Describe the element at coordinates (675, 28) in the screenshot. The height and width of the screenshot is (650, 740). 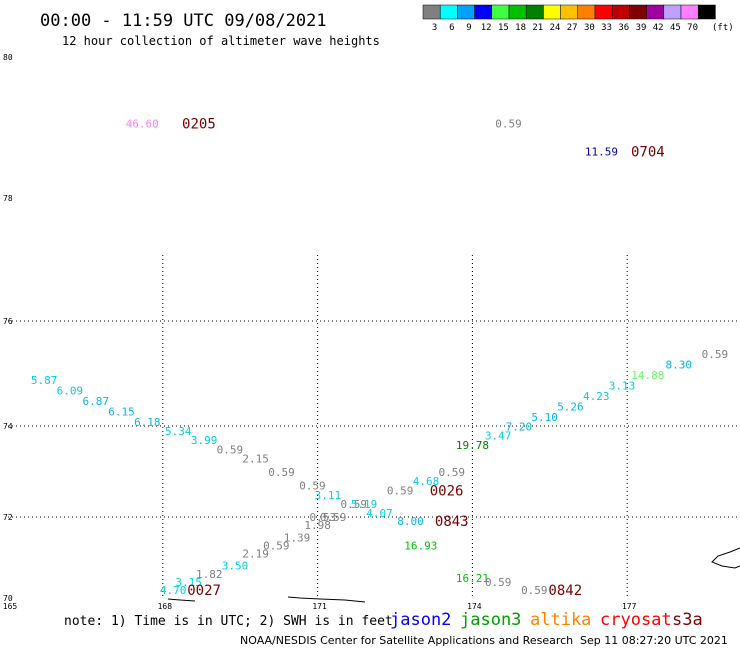
I see `legend-label: 45` at that location.